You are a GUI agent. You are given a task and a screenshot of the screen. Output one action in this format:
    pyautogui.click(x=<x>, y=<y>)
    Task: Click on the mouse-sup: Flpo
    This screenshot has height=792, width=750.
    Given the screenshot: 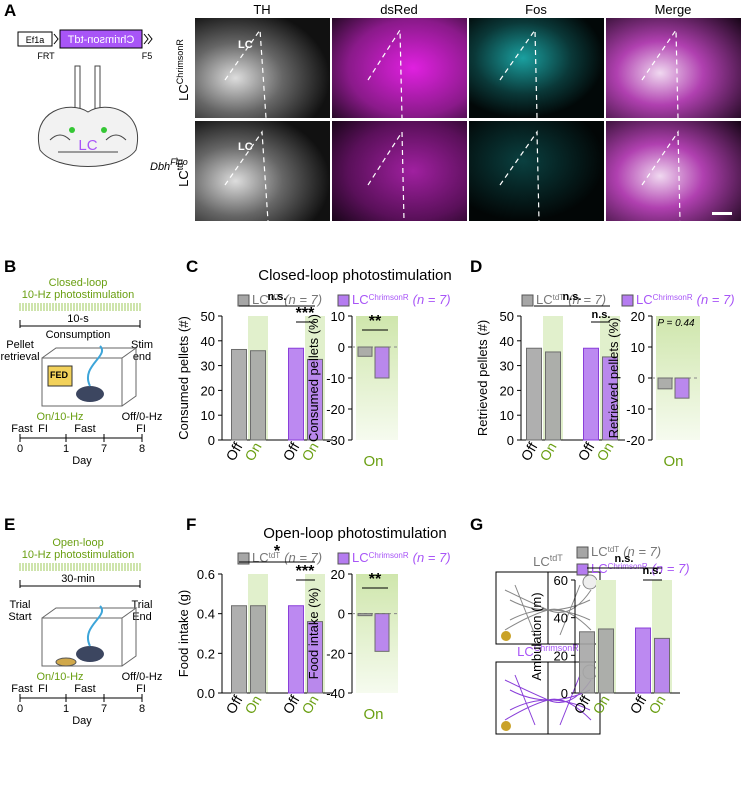 What is the action you would take?
    pyautogui.click(x=179, y=162)
    